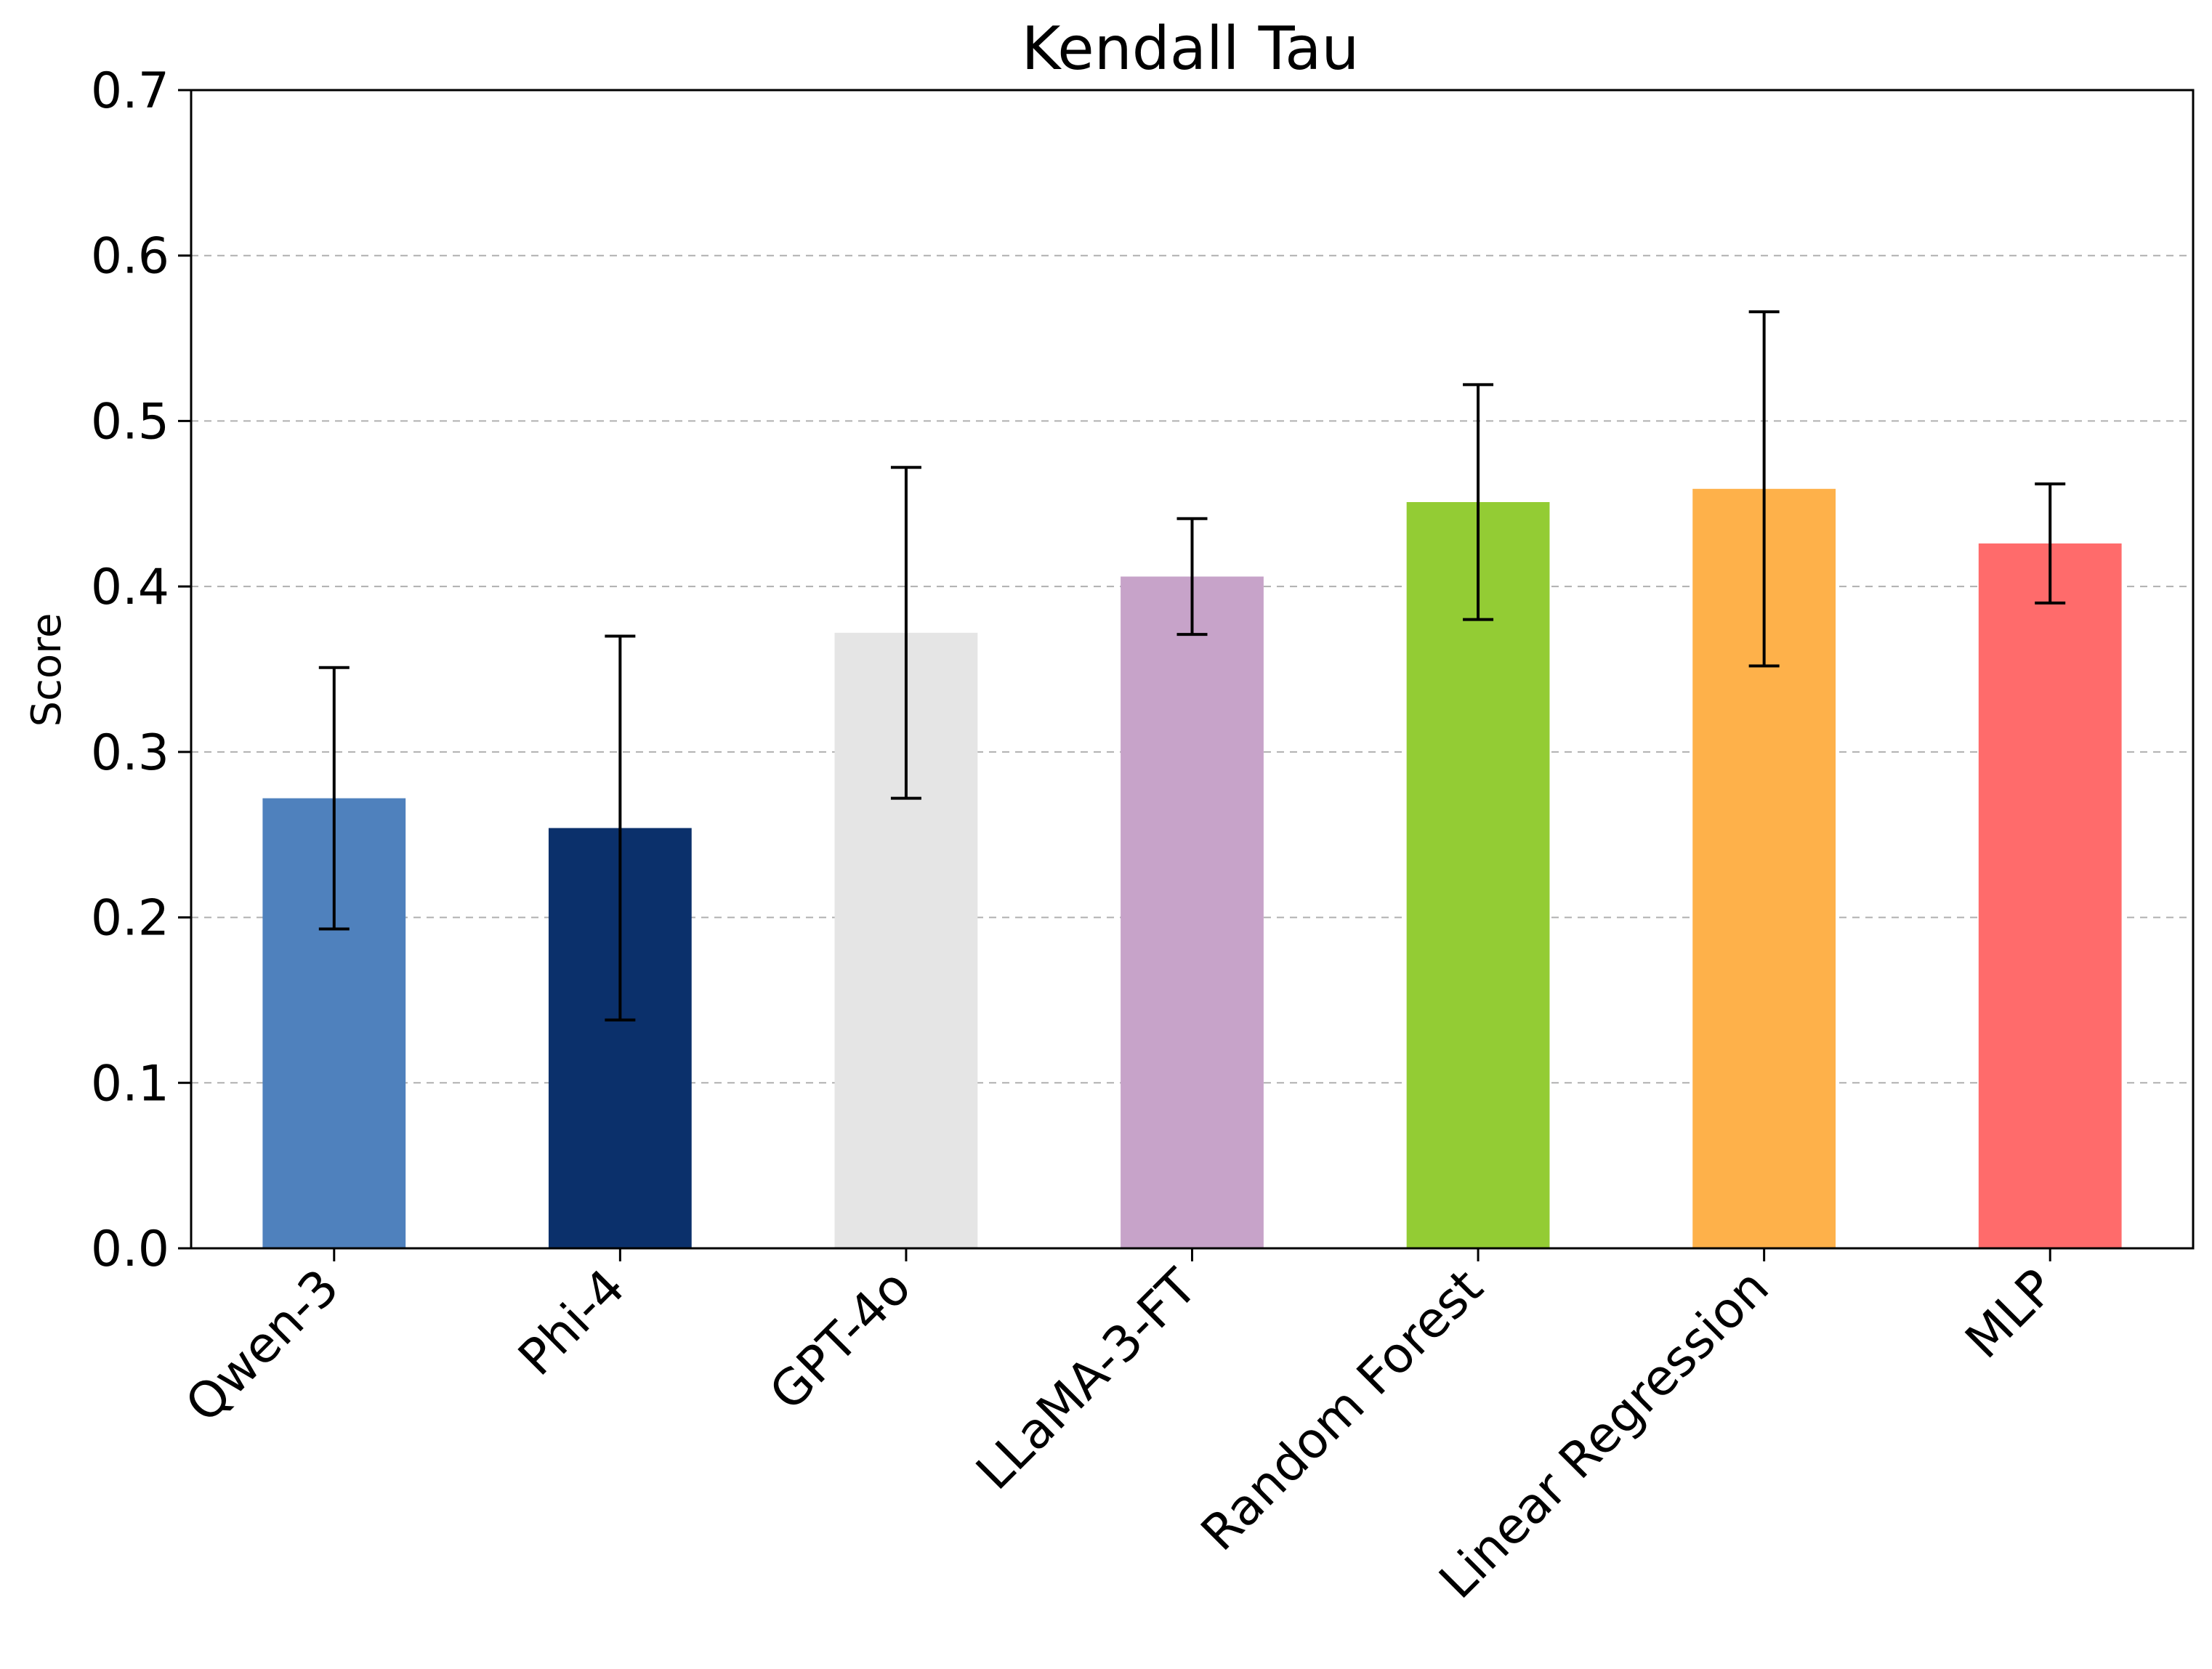  I want to click on x-tick-label: Phi-4, so click(572, 1322).